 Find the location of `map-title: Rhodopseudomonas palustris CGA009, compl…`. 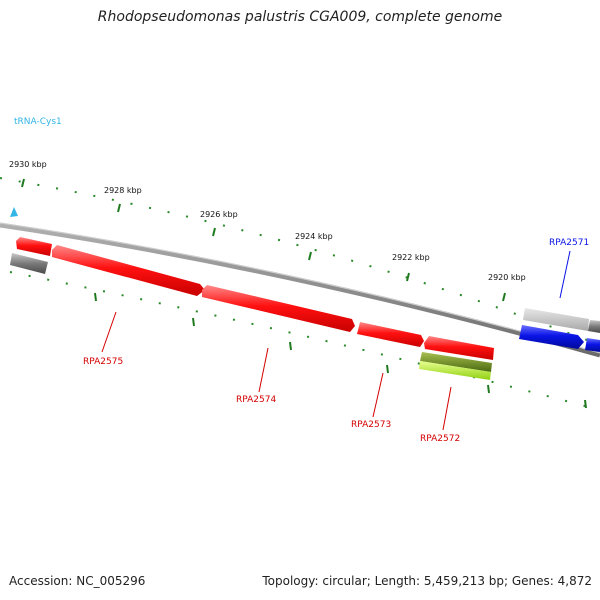

map-title: Rhodopseudomonas palustris CGA009, compl… is located at coordinates (300, 17).